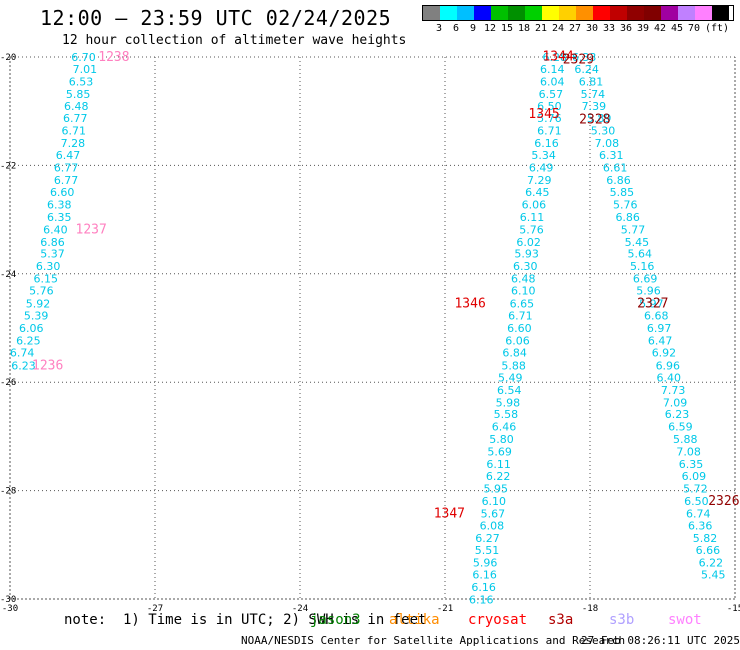 The width and height of the screenshot is (740, 650). What do you see at coordinates (673, 390) in the screenshot?
I see `swh-value: 7.73` at bounding box center [673, 390].